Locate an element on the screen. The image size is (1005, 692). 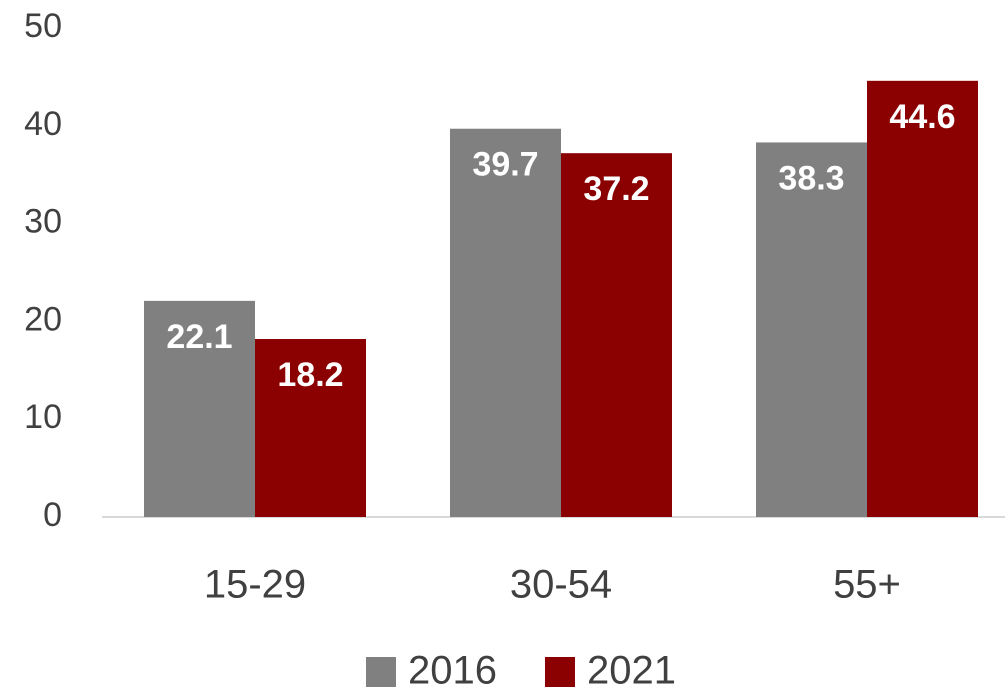
data-label: 44.6 is located at coordinates (922, 117).